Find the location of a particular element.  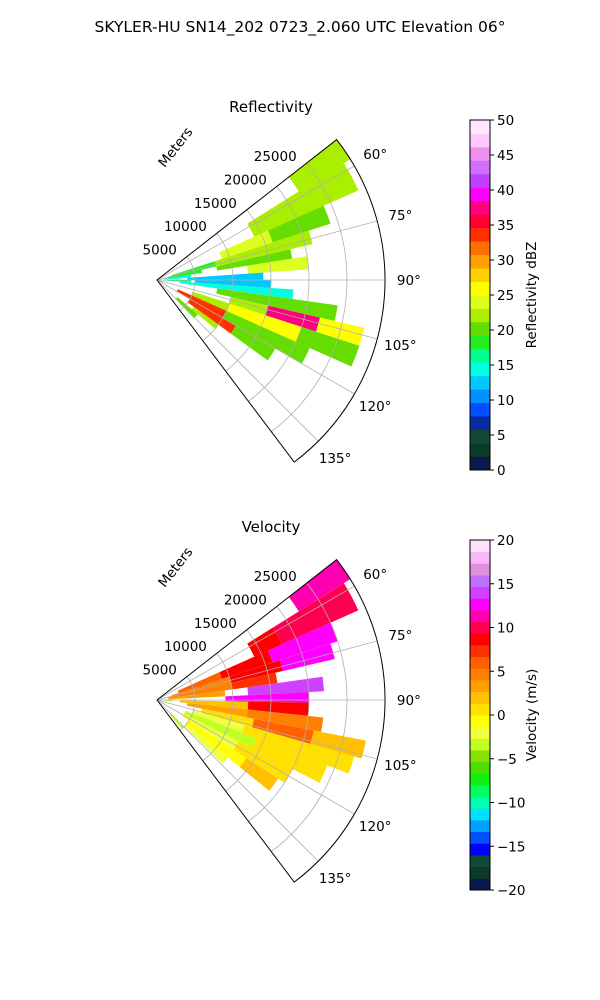

reflectivity-data-cells is located at coordinates (264, 253).